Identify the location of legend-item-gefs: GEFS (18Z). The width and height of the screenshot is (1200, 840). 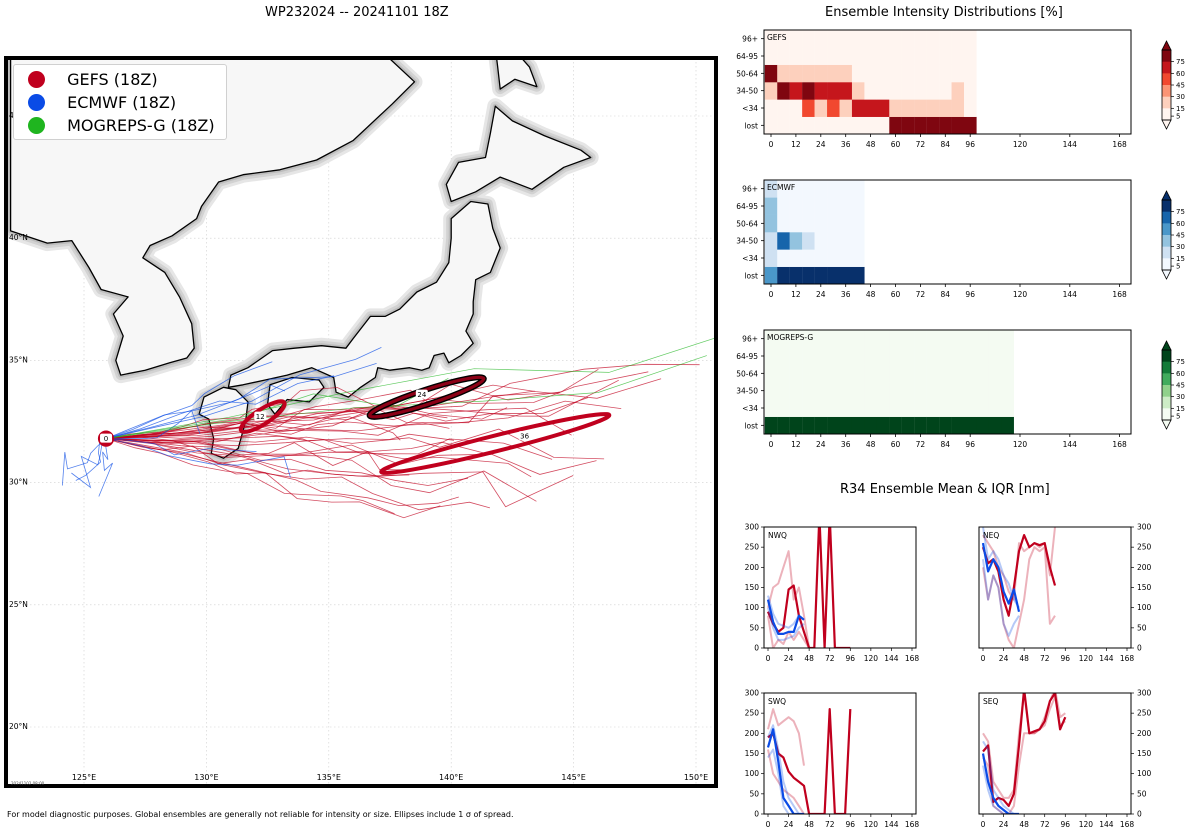
(93, 80).